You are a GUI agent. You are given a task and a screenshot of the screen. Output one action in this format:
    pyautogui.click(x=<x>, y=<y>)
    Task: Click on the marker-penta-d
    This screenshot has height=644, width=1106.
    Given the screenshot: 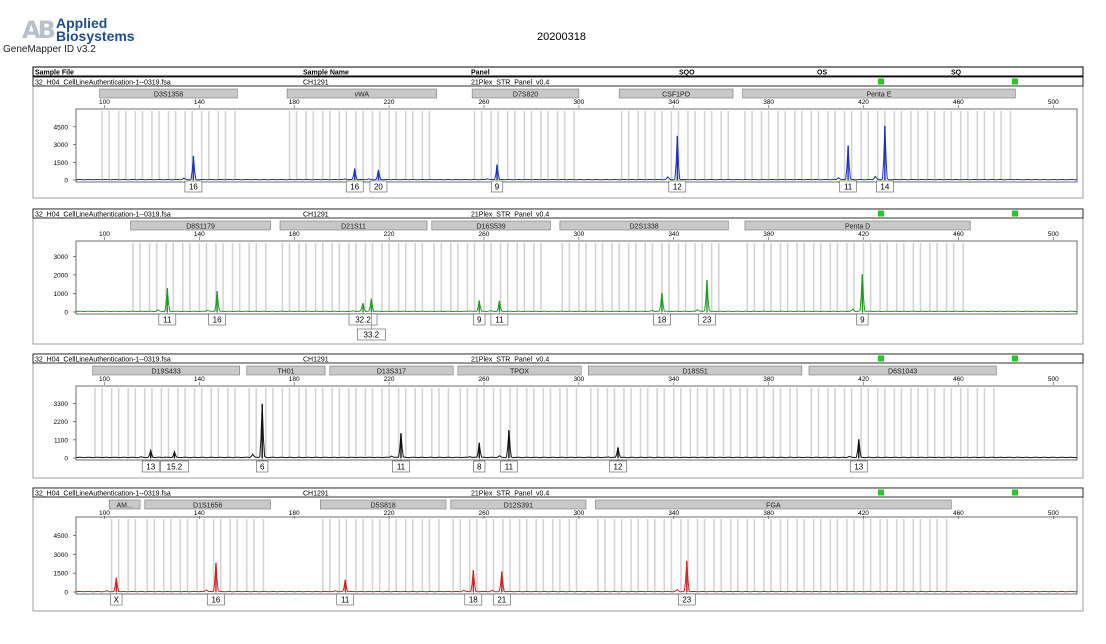 What is the action you would take?
    pyautogui.click(x=857, y=225)
    